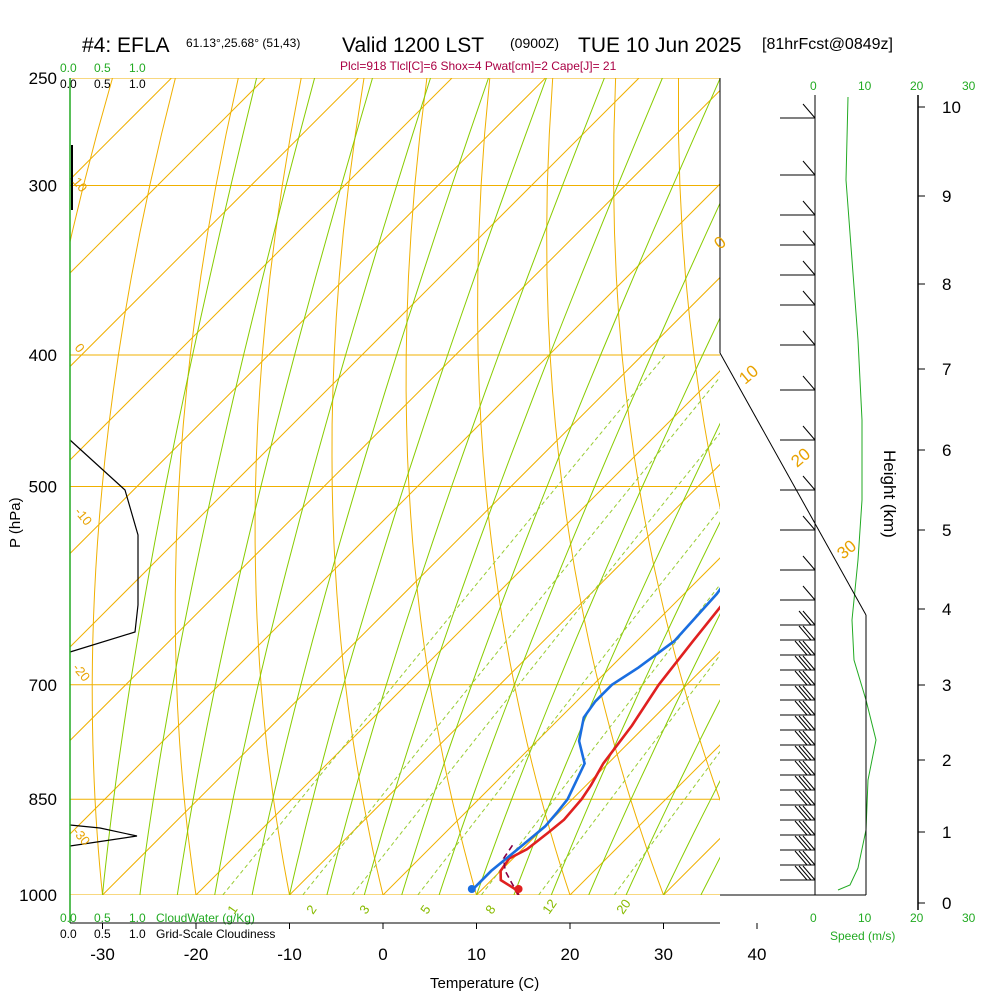 The image size is (1000, 1000). I want to click on adiabat-label: -10, so click(84, 516).